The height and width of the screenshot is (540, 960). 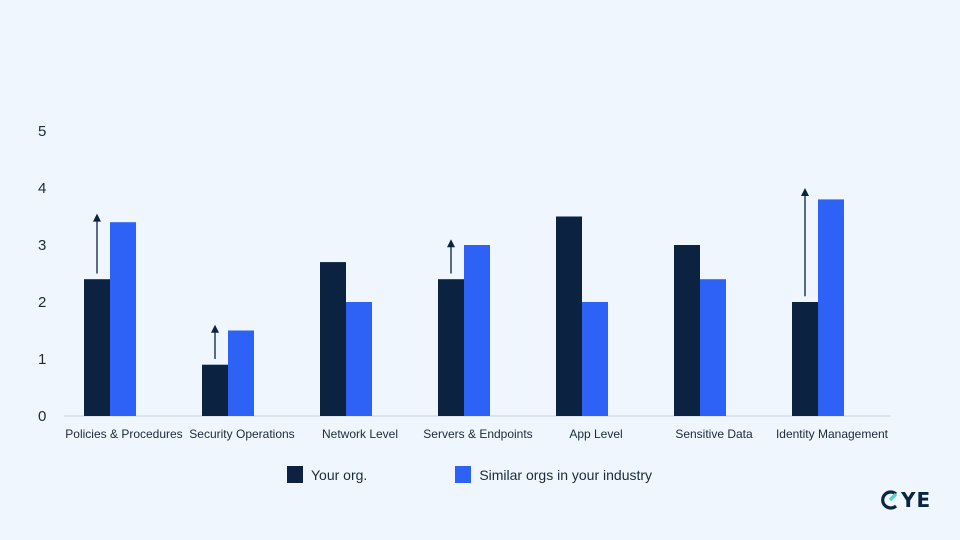 I want to click on y-tick-label-4: 4, so click(x=42, y=188).